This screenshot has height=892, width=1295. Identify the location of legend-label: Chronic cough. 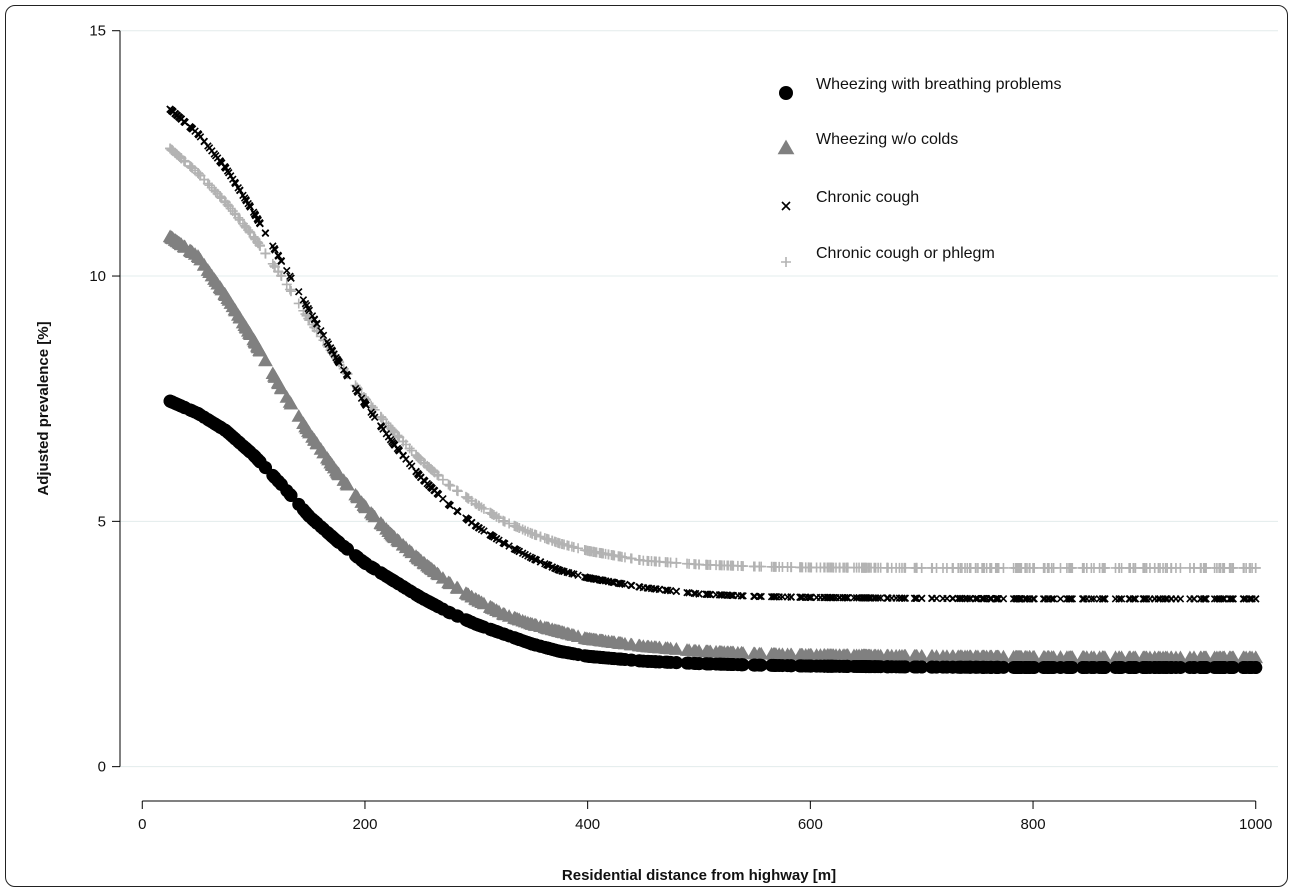
(867, 197).